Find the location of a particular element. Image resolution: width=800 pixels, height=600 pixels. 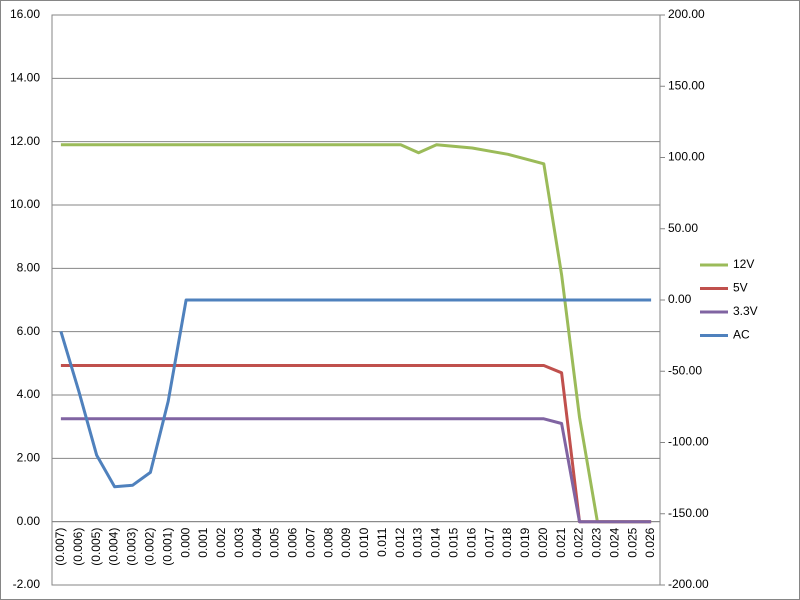

x-tick-label: 0.008 is located at coordinates (328, 542).